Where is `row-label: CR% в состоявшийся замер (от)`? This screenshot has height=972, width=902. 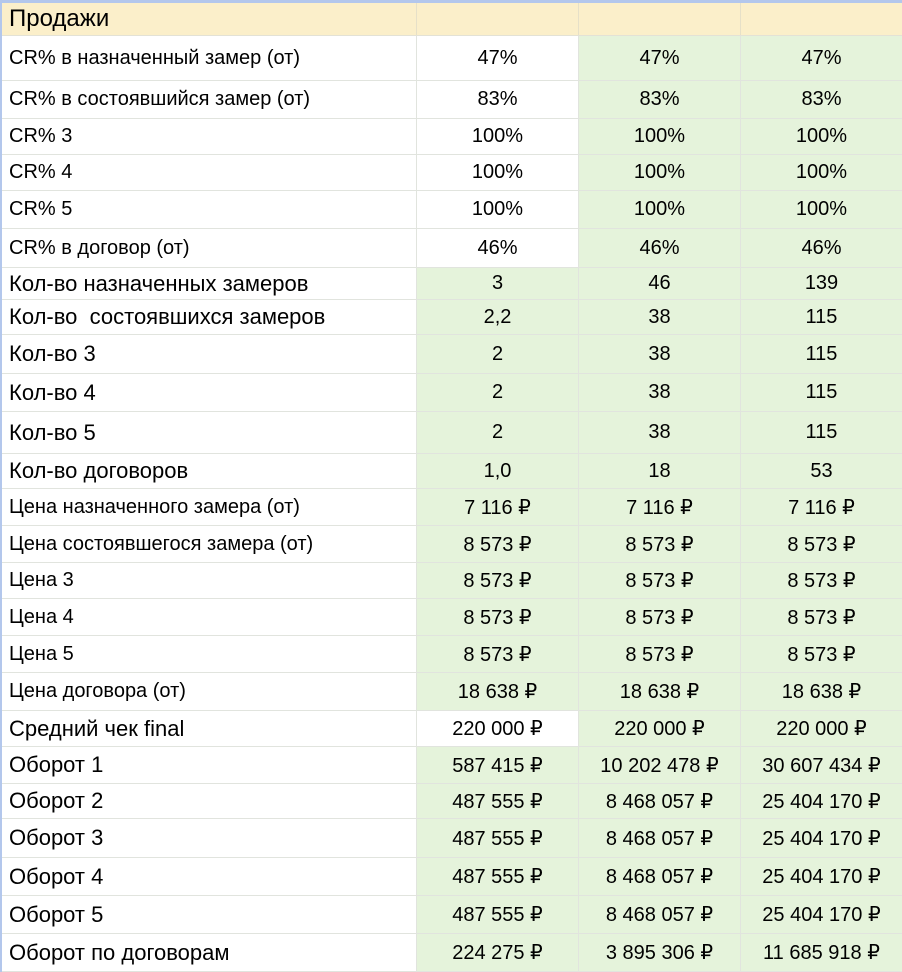 row-label: CR% в состоявшийся замер (от) is located at coordinates (209, 99).